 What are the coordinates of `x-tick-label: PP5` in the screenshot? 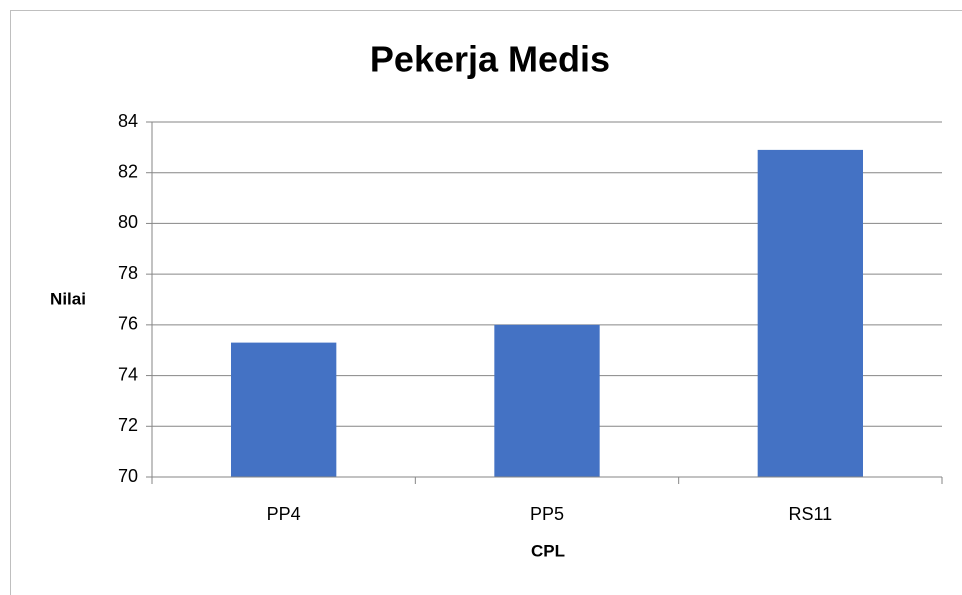 It's located at (547, 514).